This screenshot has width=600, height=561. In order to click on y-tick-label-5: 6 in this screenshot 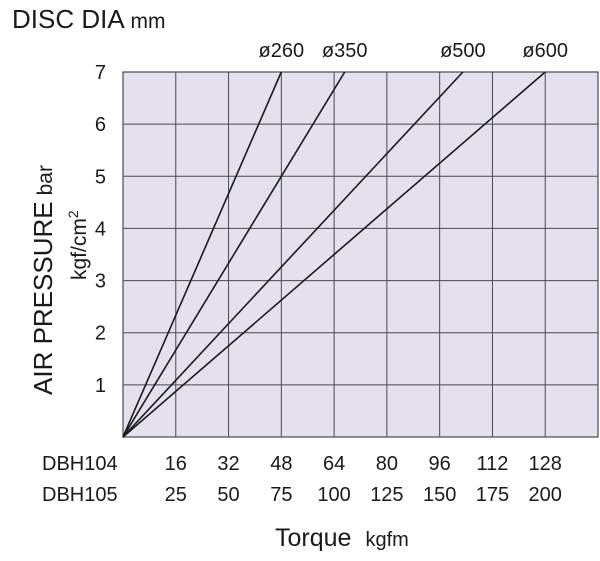, I will do `click(100, 125)`.